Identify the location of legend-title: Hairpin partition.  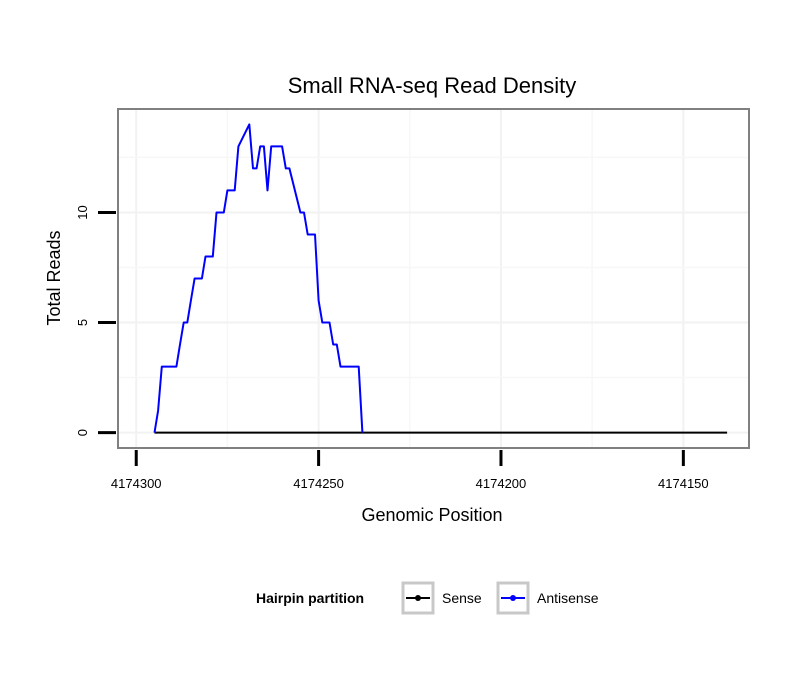
(310, 598).